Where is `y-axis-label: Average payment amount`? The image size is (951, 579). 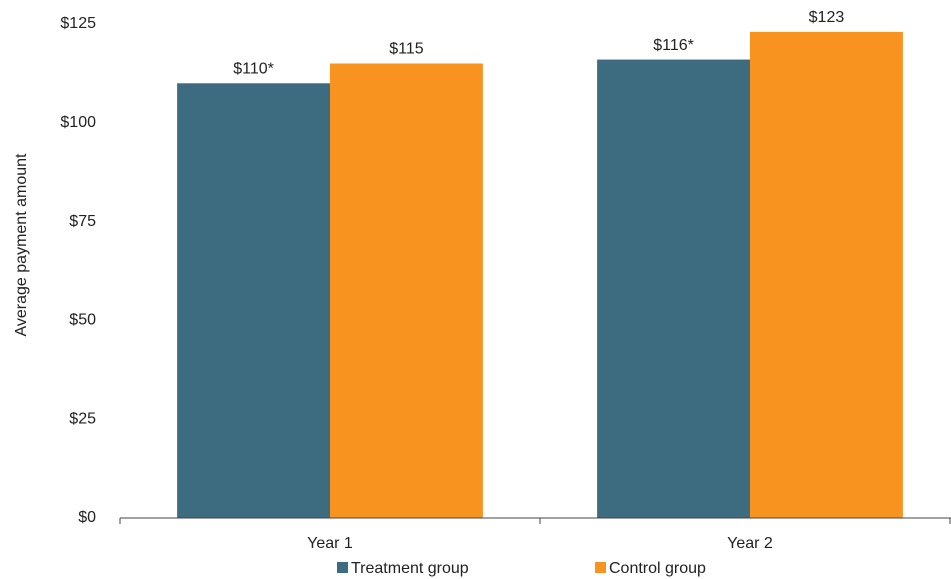
y-axis-label: Average payment amount is located at coordinates (21, 244).